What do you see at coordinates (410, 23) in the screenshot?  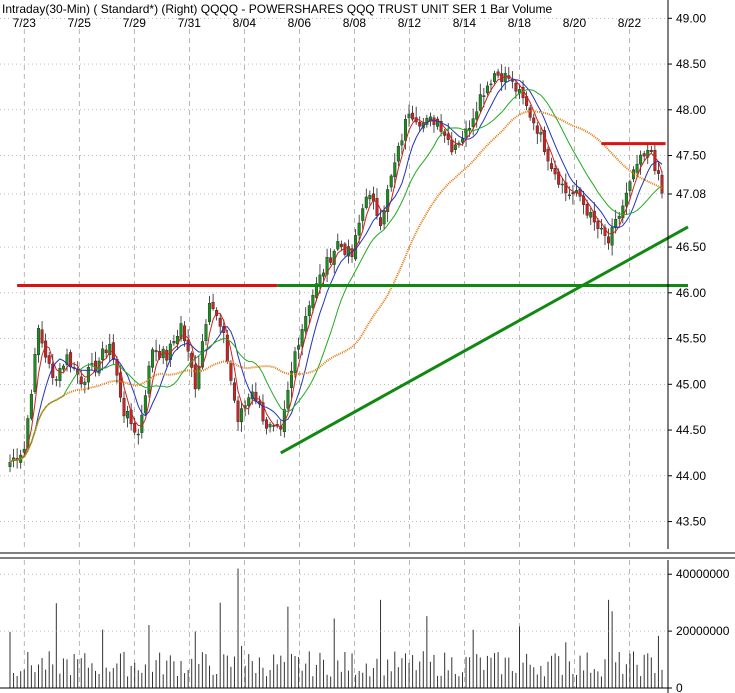 I see `date-label: 8/12` at bounding box center [410, 23].